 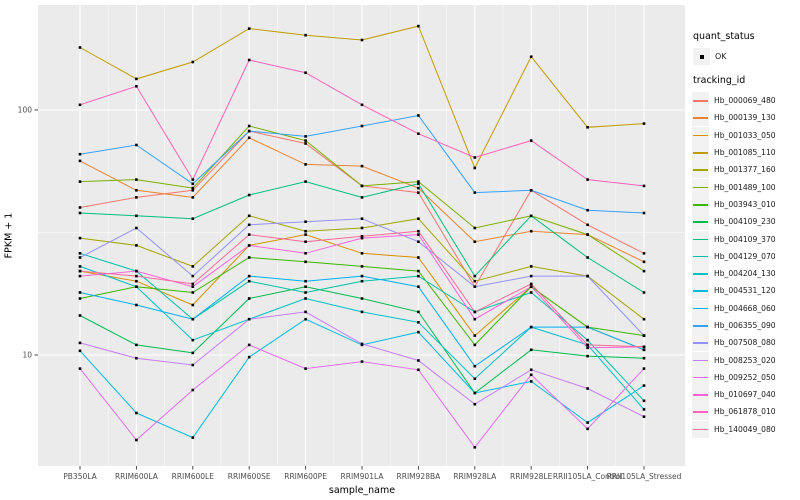 I want to click on legend-tracking-id-title: tracking_id, so click(x=719, y=80).